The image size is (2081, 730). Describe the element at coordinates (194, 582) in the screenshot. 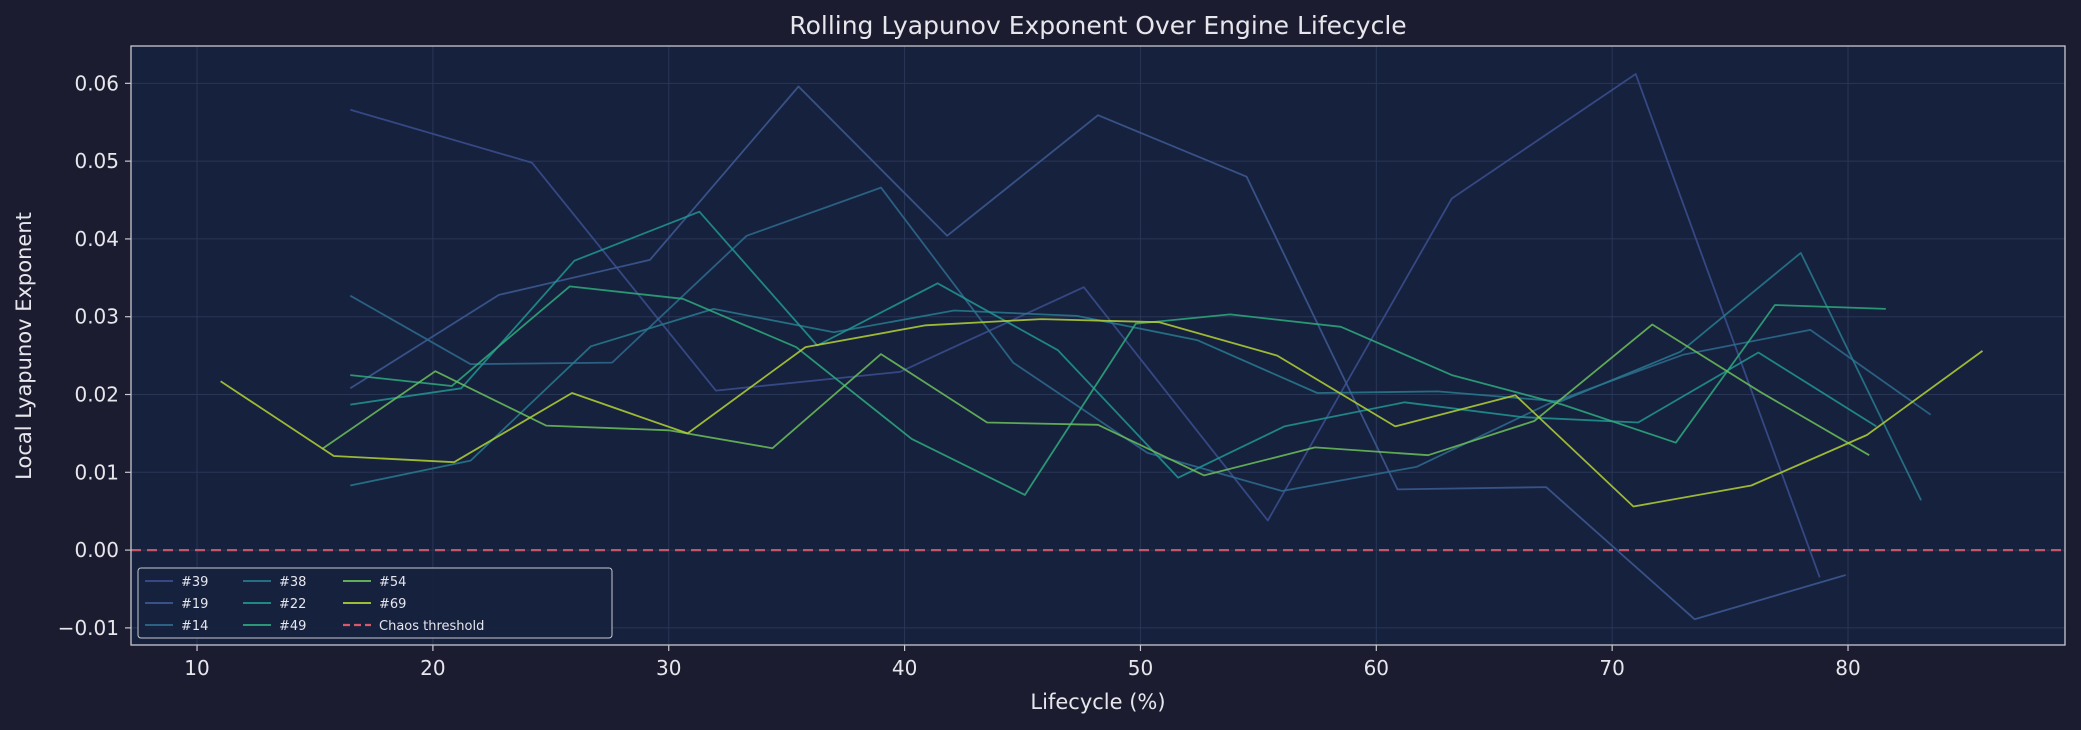

I see `legend-label: #39` at that location.